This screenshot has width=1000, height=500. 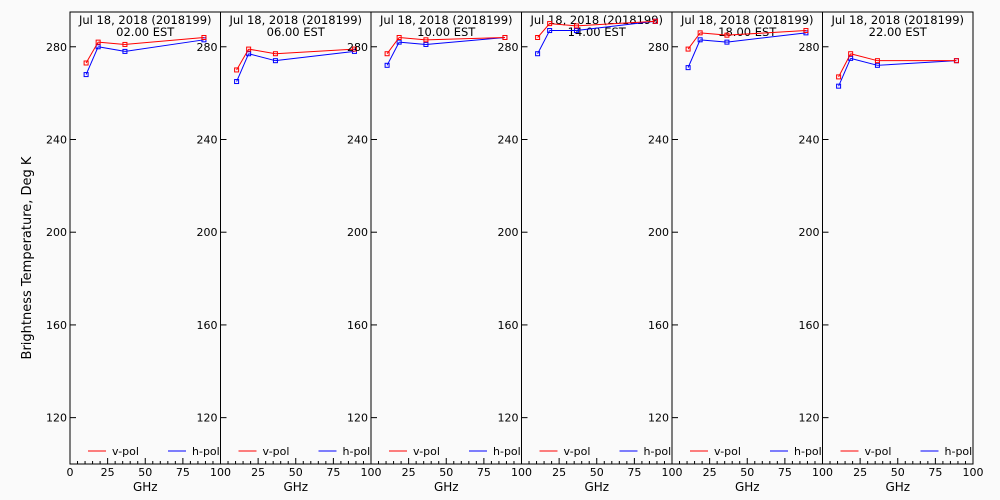 What do you see at coordinates (898, 32) in the screenshot?
I see `panel-subtitle: 22.00 EST` at bounding box center [898, 32].